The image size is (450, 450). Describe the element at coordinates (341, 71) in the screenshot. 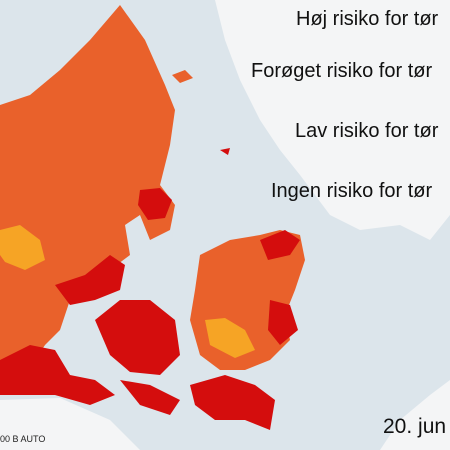

I see `legend-item: Forøget risiko for tør` at that location.